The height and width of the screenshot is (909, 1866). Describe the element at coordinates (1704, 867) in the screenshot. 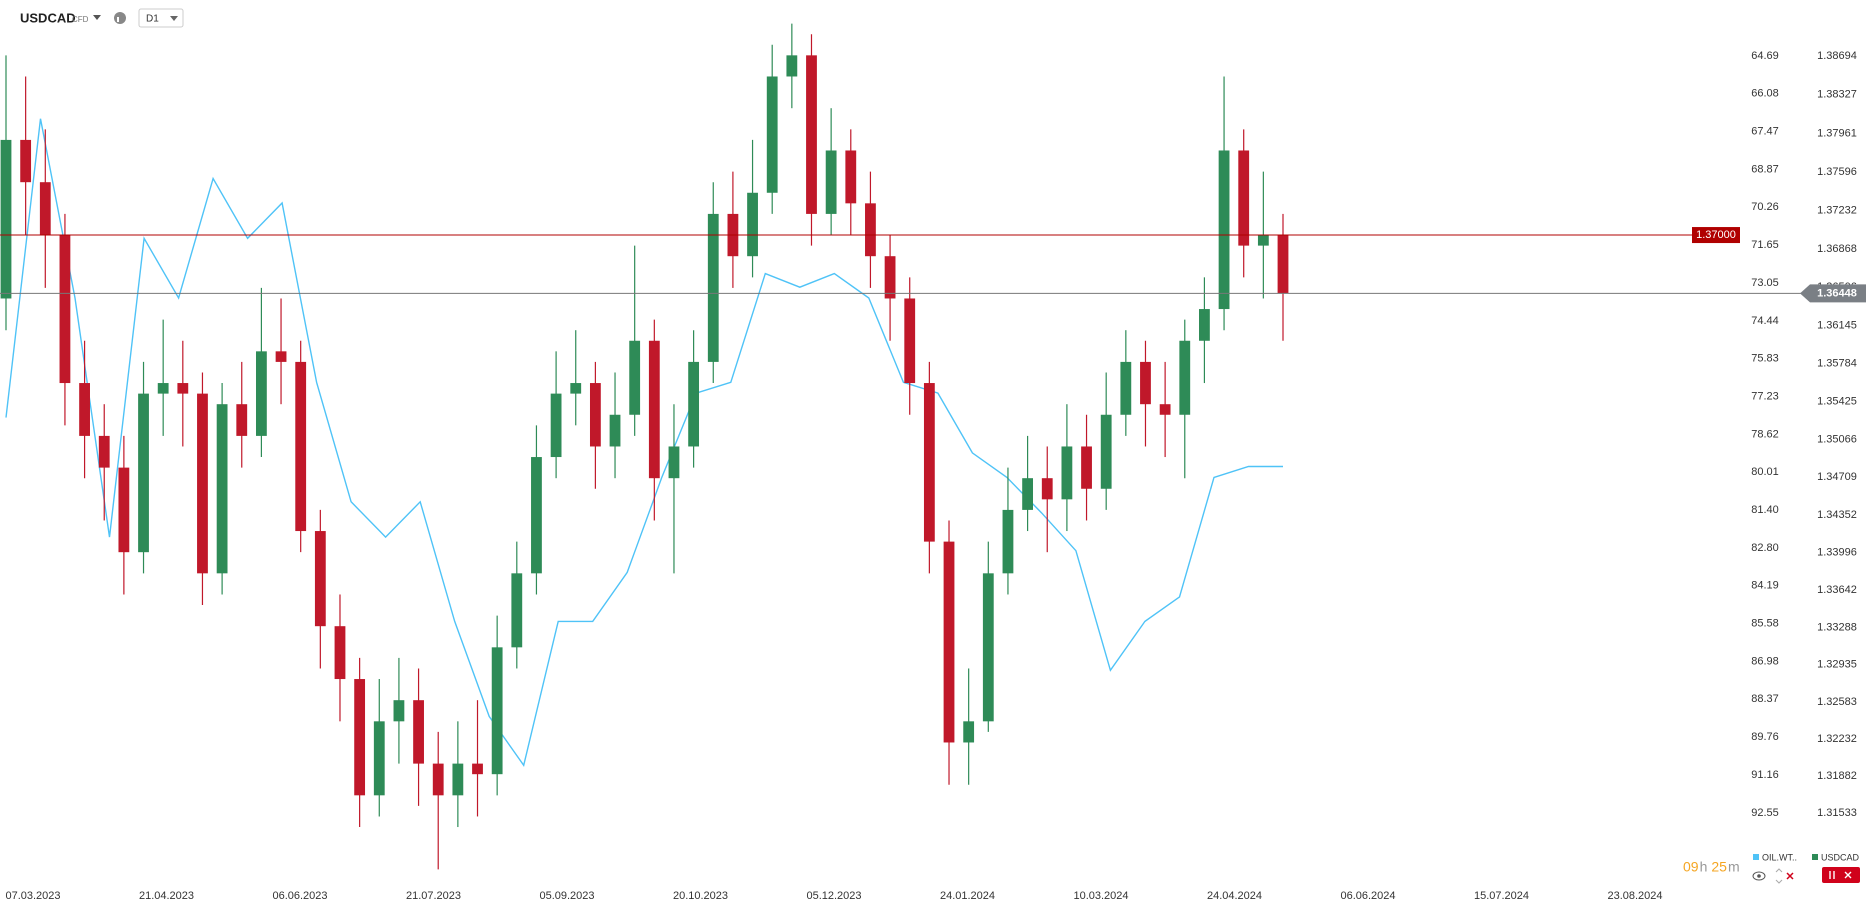

I see `countdown-part: h` at that location.